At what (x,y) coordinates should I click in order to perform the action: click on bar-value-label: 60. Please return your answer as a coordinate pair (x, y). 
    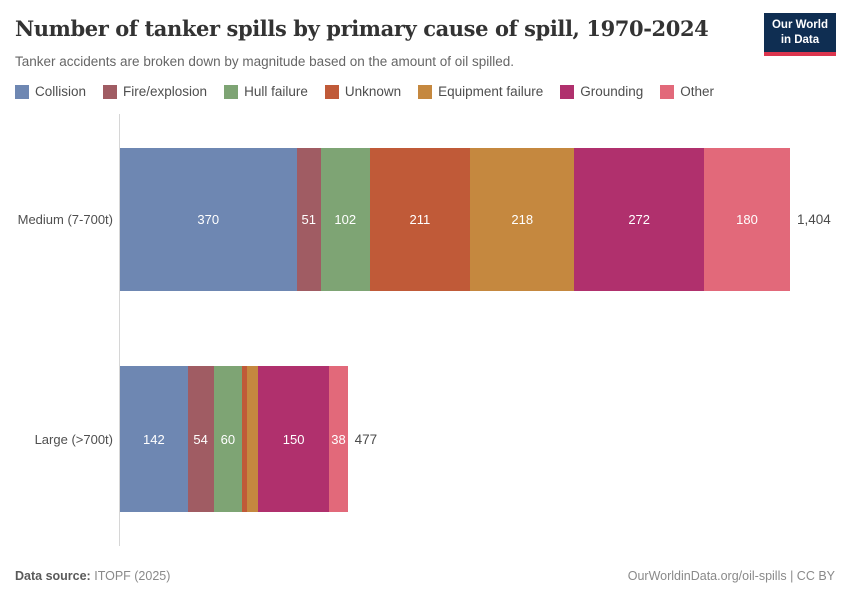
    Looking at the image, I should click on (228, 439).